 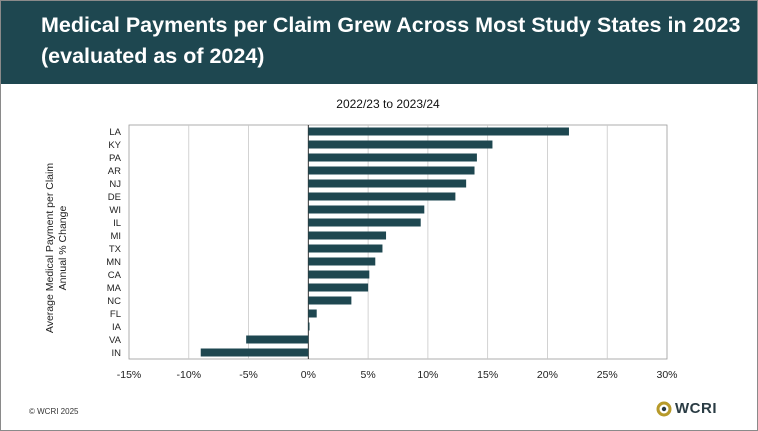 I want to click on category-label: MA, so click(x=114, y=288).